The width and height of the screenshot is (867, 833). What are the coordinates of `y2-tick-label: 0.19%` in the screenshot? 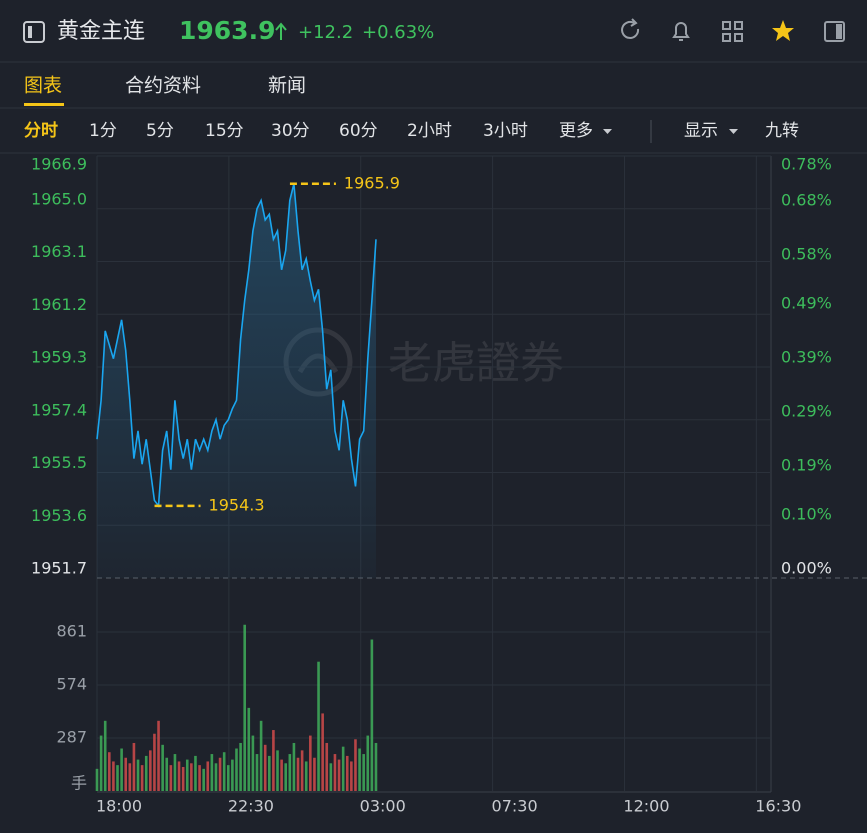 It's located at (806, 465).